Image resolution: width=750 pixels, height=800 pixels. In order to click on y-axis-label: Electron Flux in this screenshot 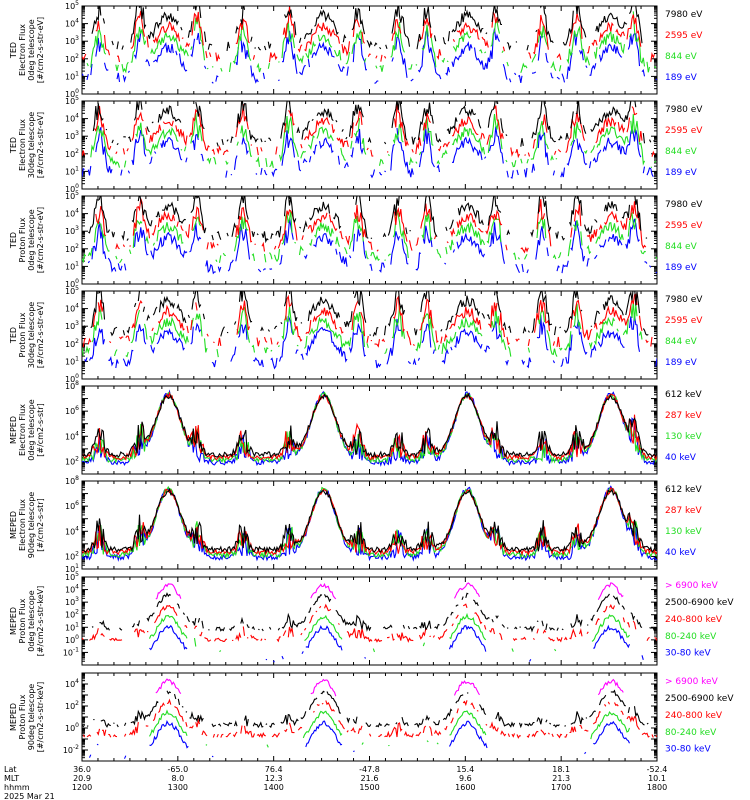, I will do `click(22, 430)`.